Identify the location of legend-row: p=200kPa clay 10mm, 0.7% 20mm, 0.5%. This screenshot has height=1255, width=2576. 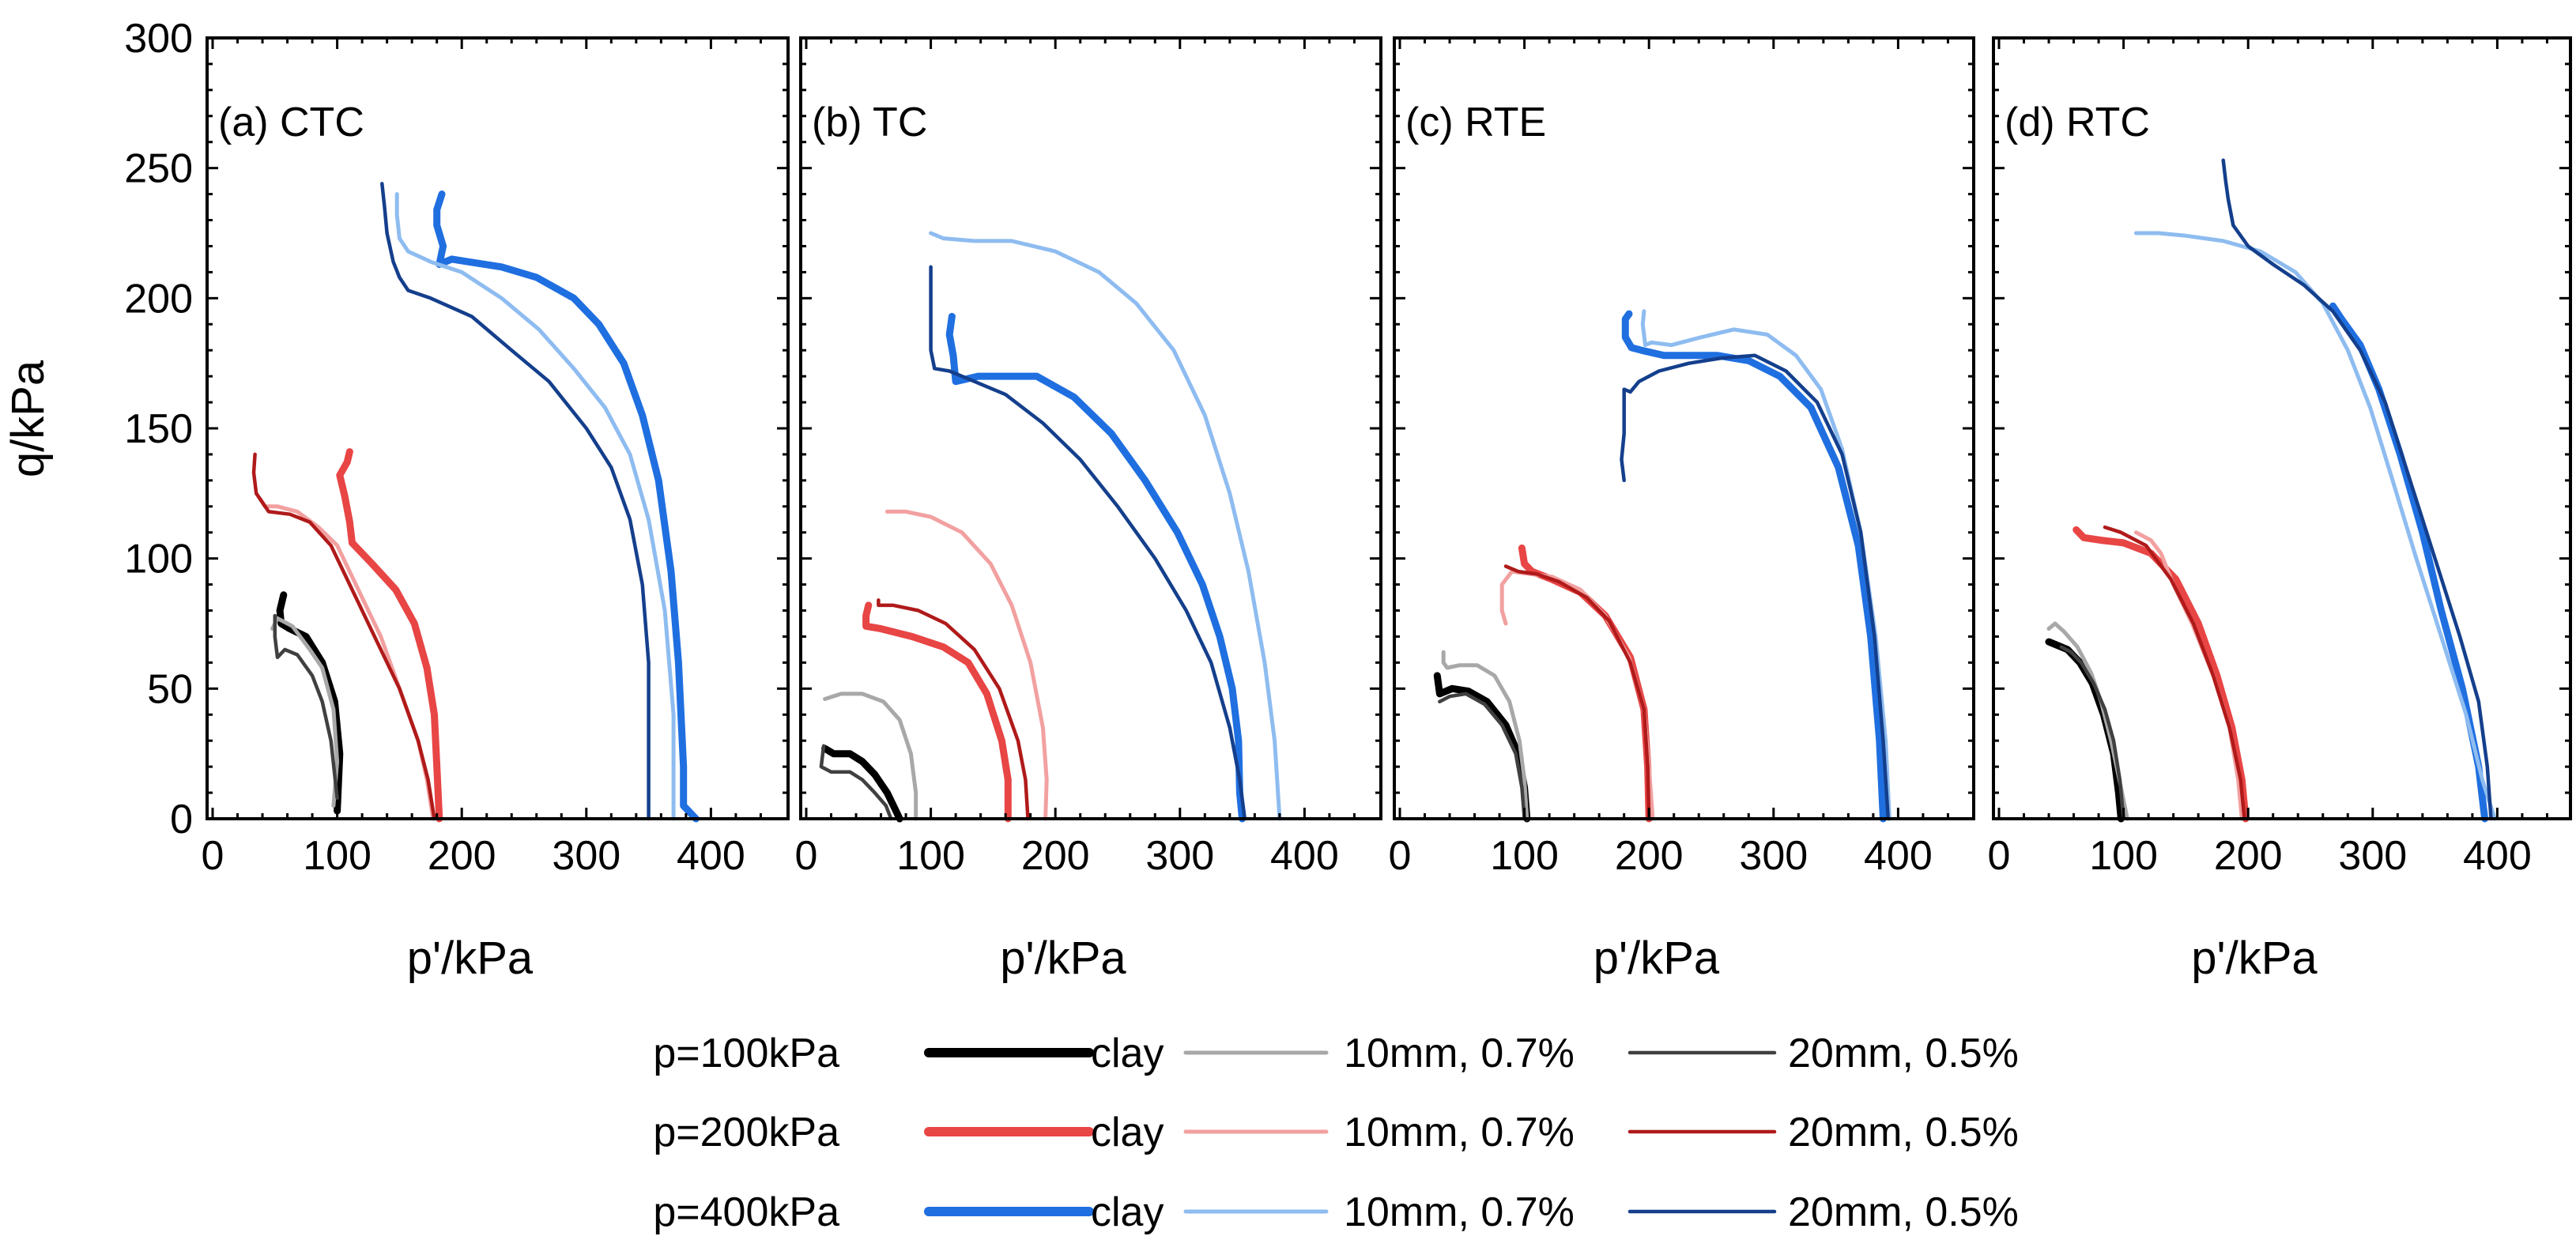
(1336, 1132).